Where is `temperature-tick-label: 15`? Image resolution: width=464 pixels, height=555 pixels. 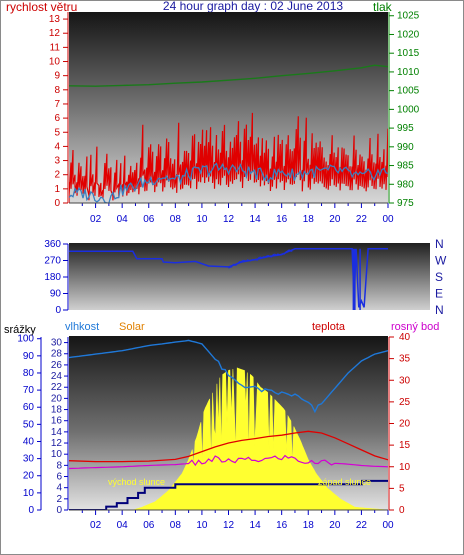
temperature-tick-label: 15 is located at coordinates (405, 445).